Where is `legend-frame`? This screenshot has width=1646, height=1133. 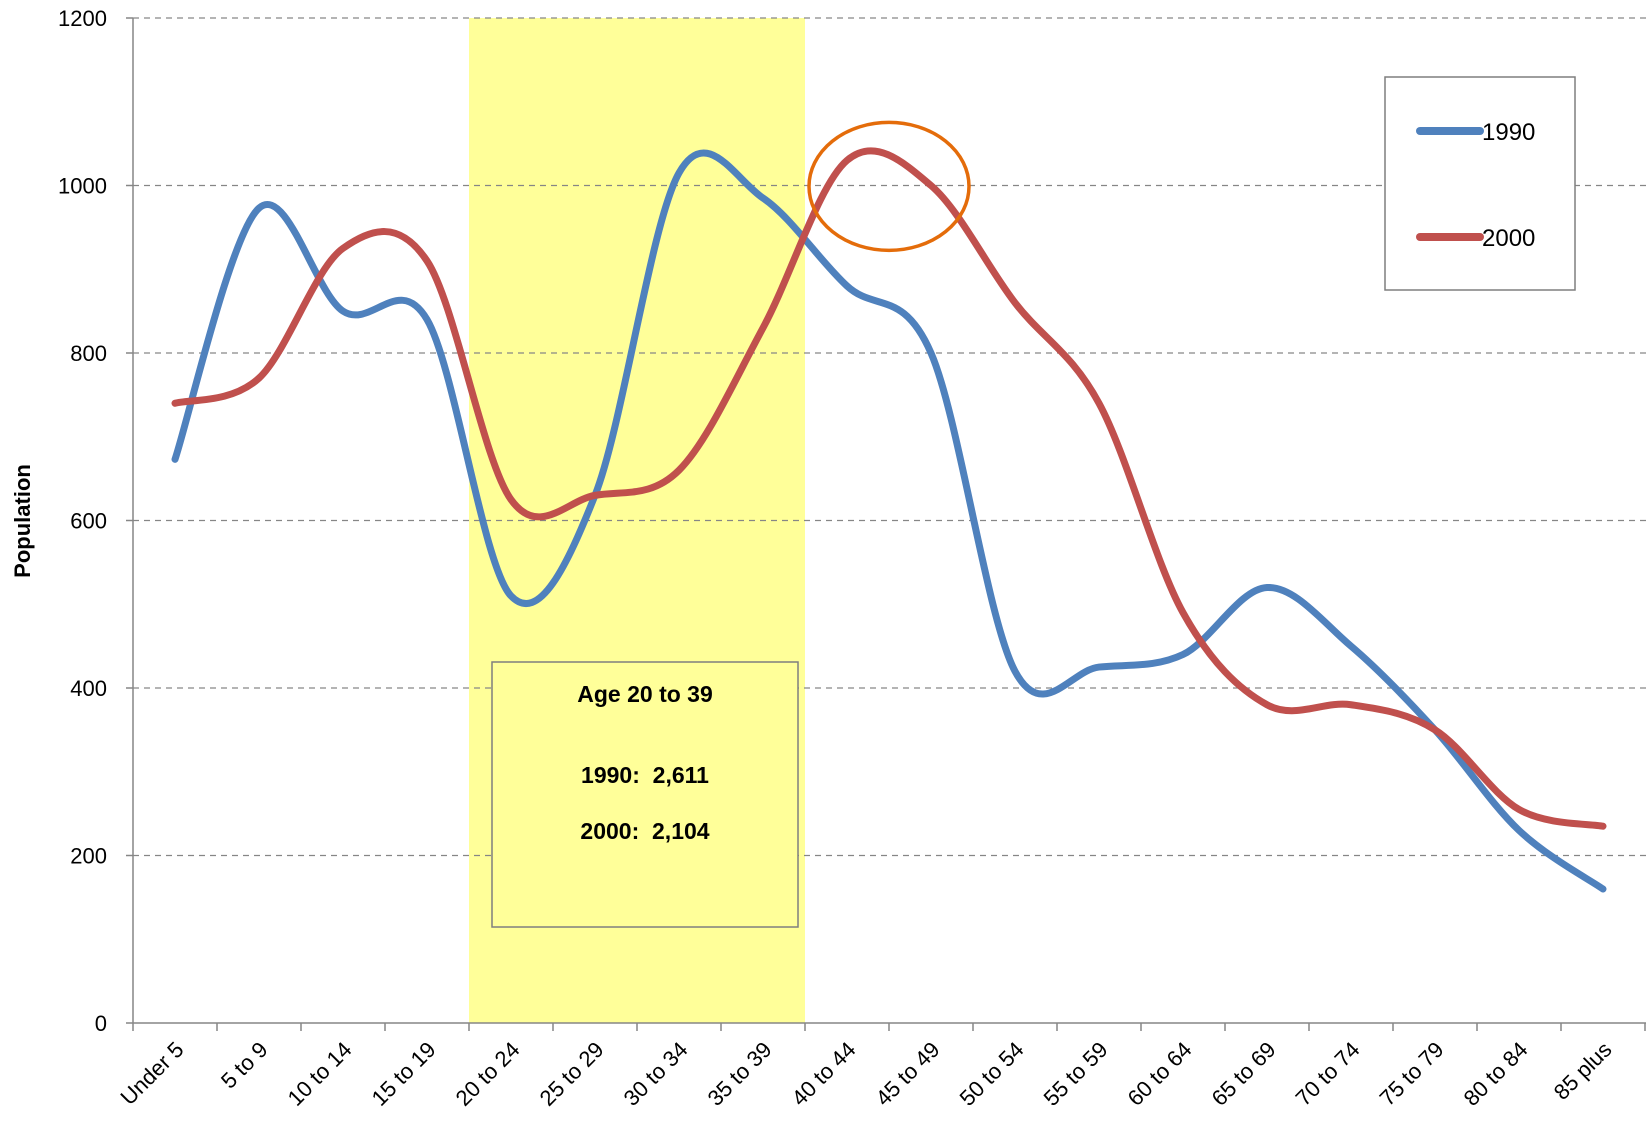
legend-frame is located at coordinates (1480, 183).